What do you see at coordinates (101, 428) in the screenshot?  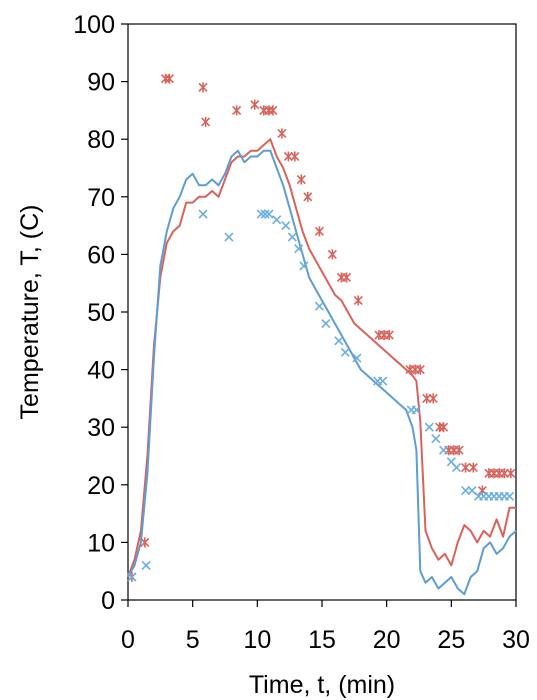 I see `y-tick-label: 30` at bounding box center [101, 428].